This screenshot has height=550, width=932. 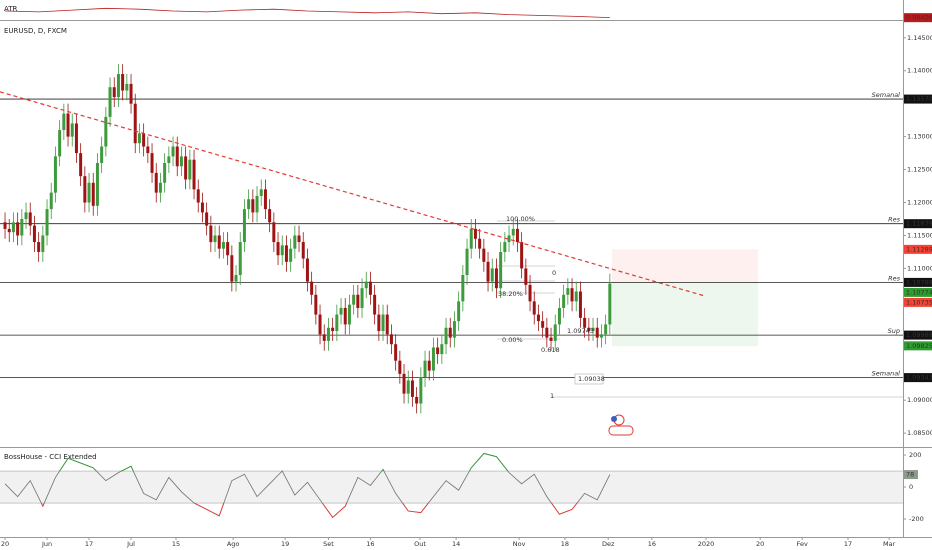 I want to click on annotation-box, so click(x=589, y=379).